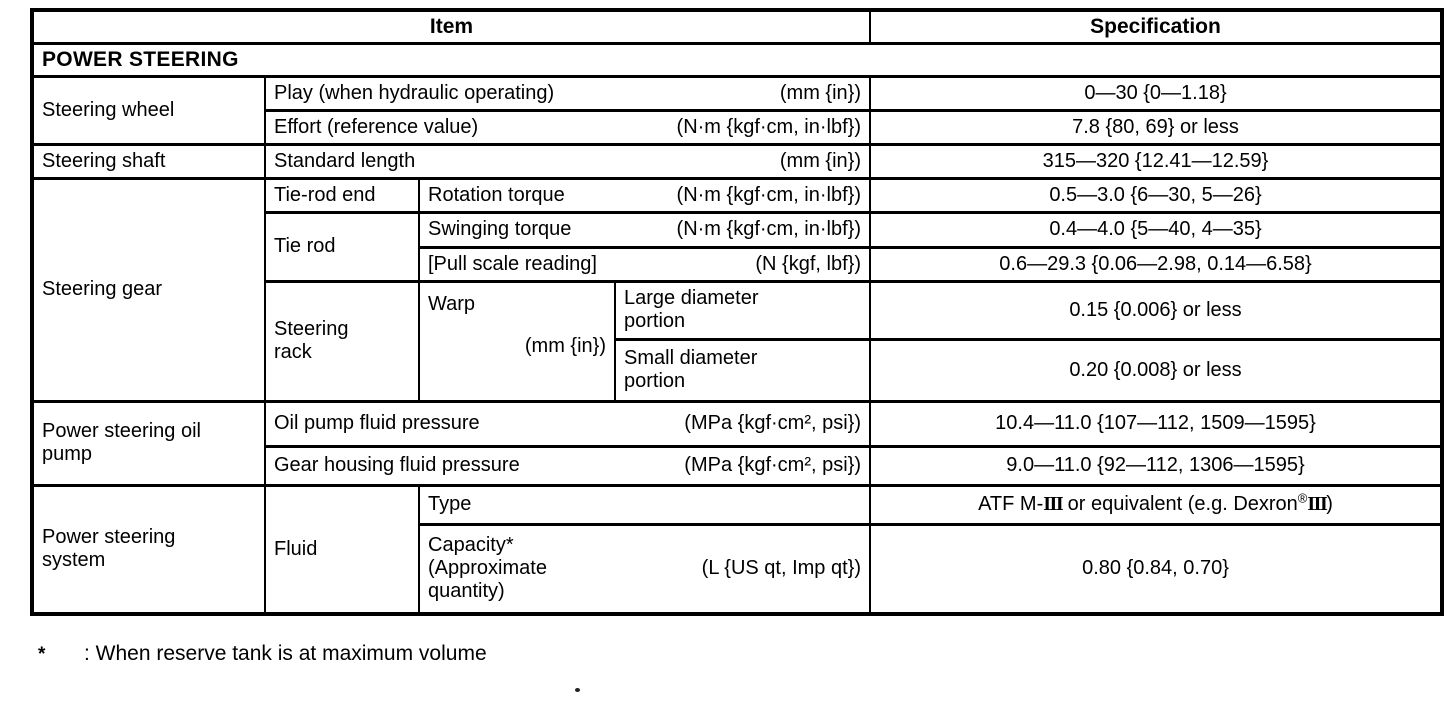 This screenshot has height=706, width=1456. What do you see at coordinates (768, 229) in the screenshot?
I see `unit-swinging-torque: (N·m {kgf·cm, in·lbf})` at bounding box center [768, 229].